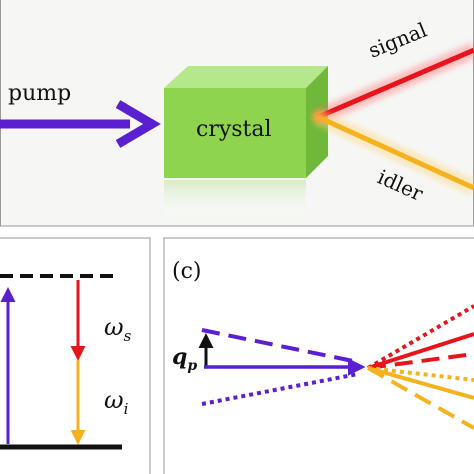 This screenshot has width=474, height=474. I want to click on pump-arrowhead, so click(138, 124).